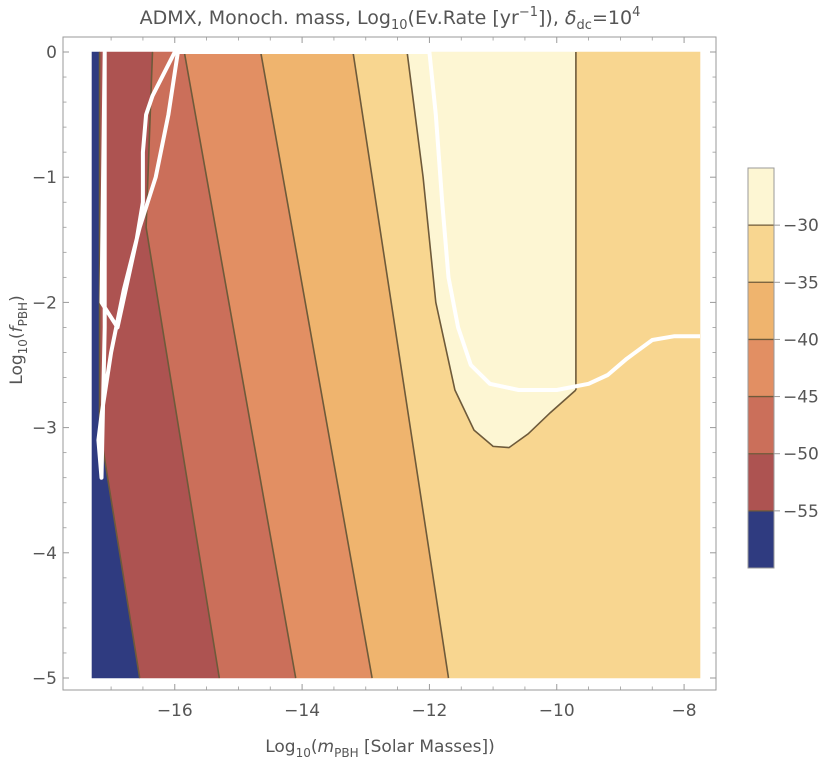  Describe the element at coordinates (783, 368) in the screenshot. I see `colorbar: −30 −35 −40 −45 −50 −55` at that location.